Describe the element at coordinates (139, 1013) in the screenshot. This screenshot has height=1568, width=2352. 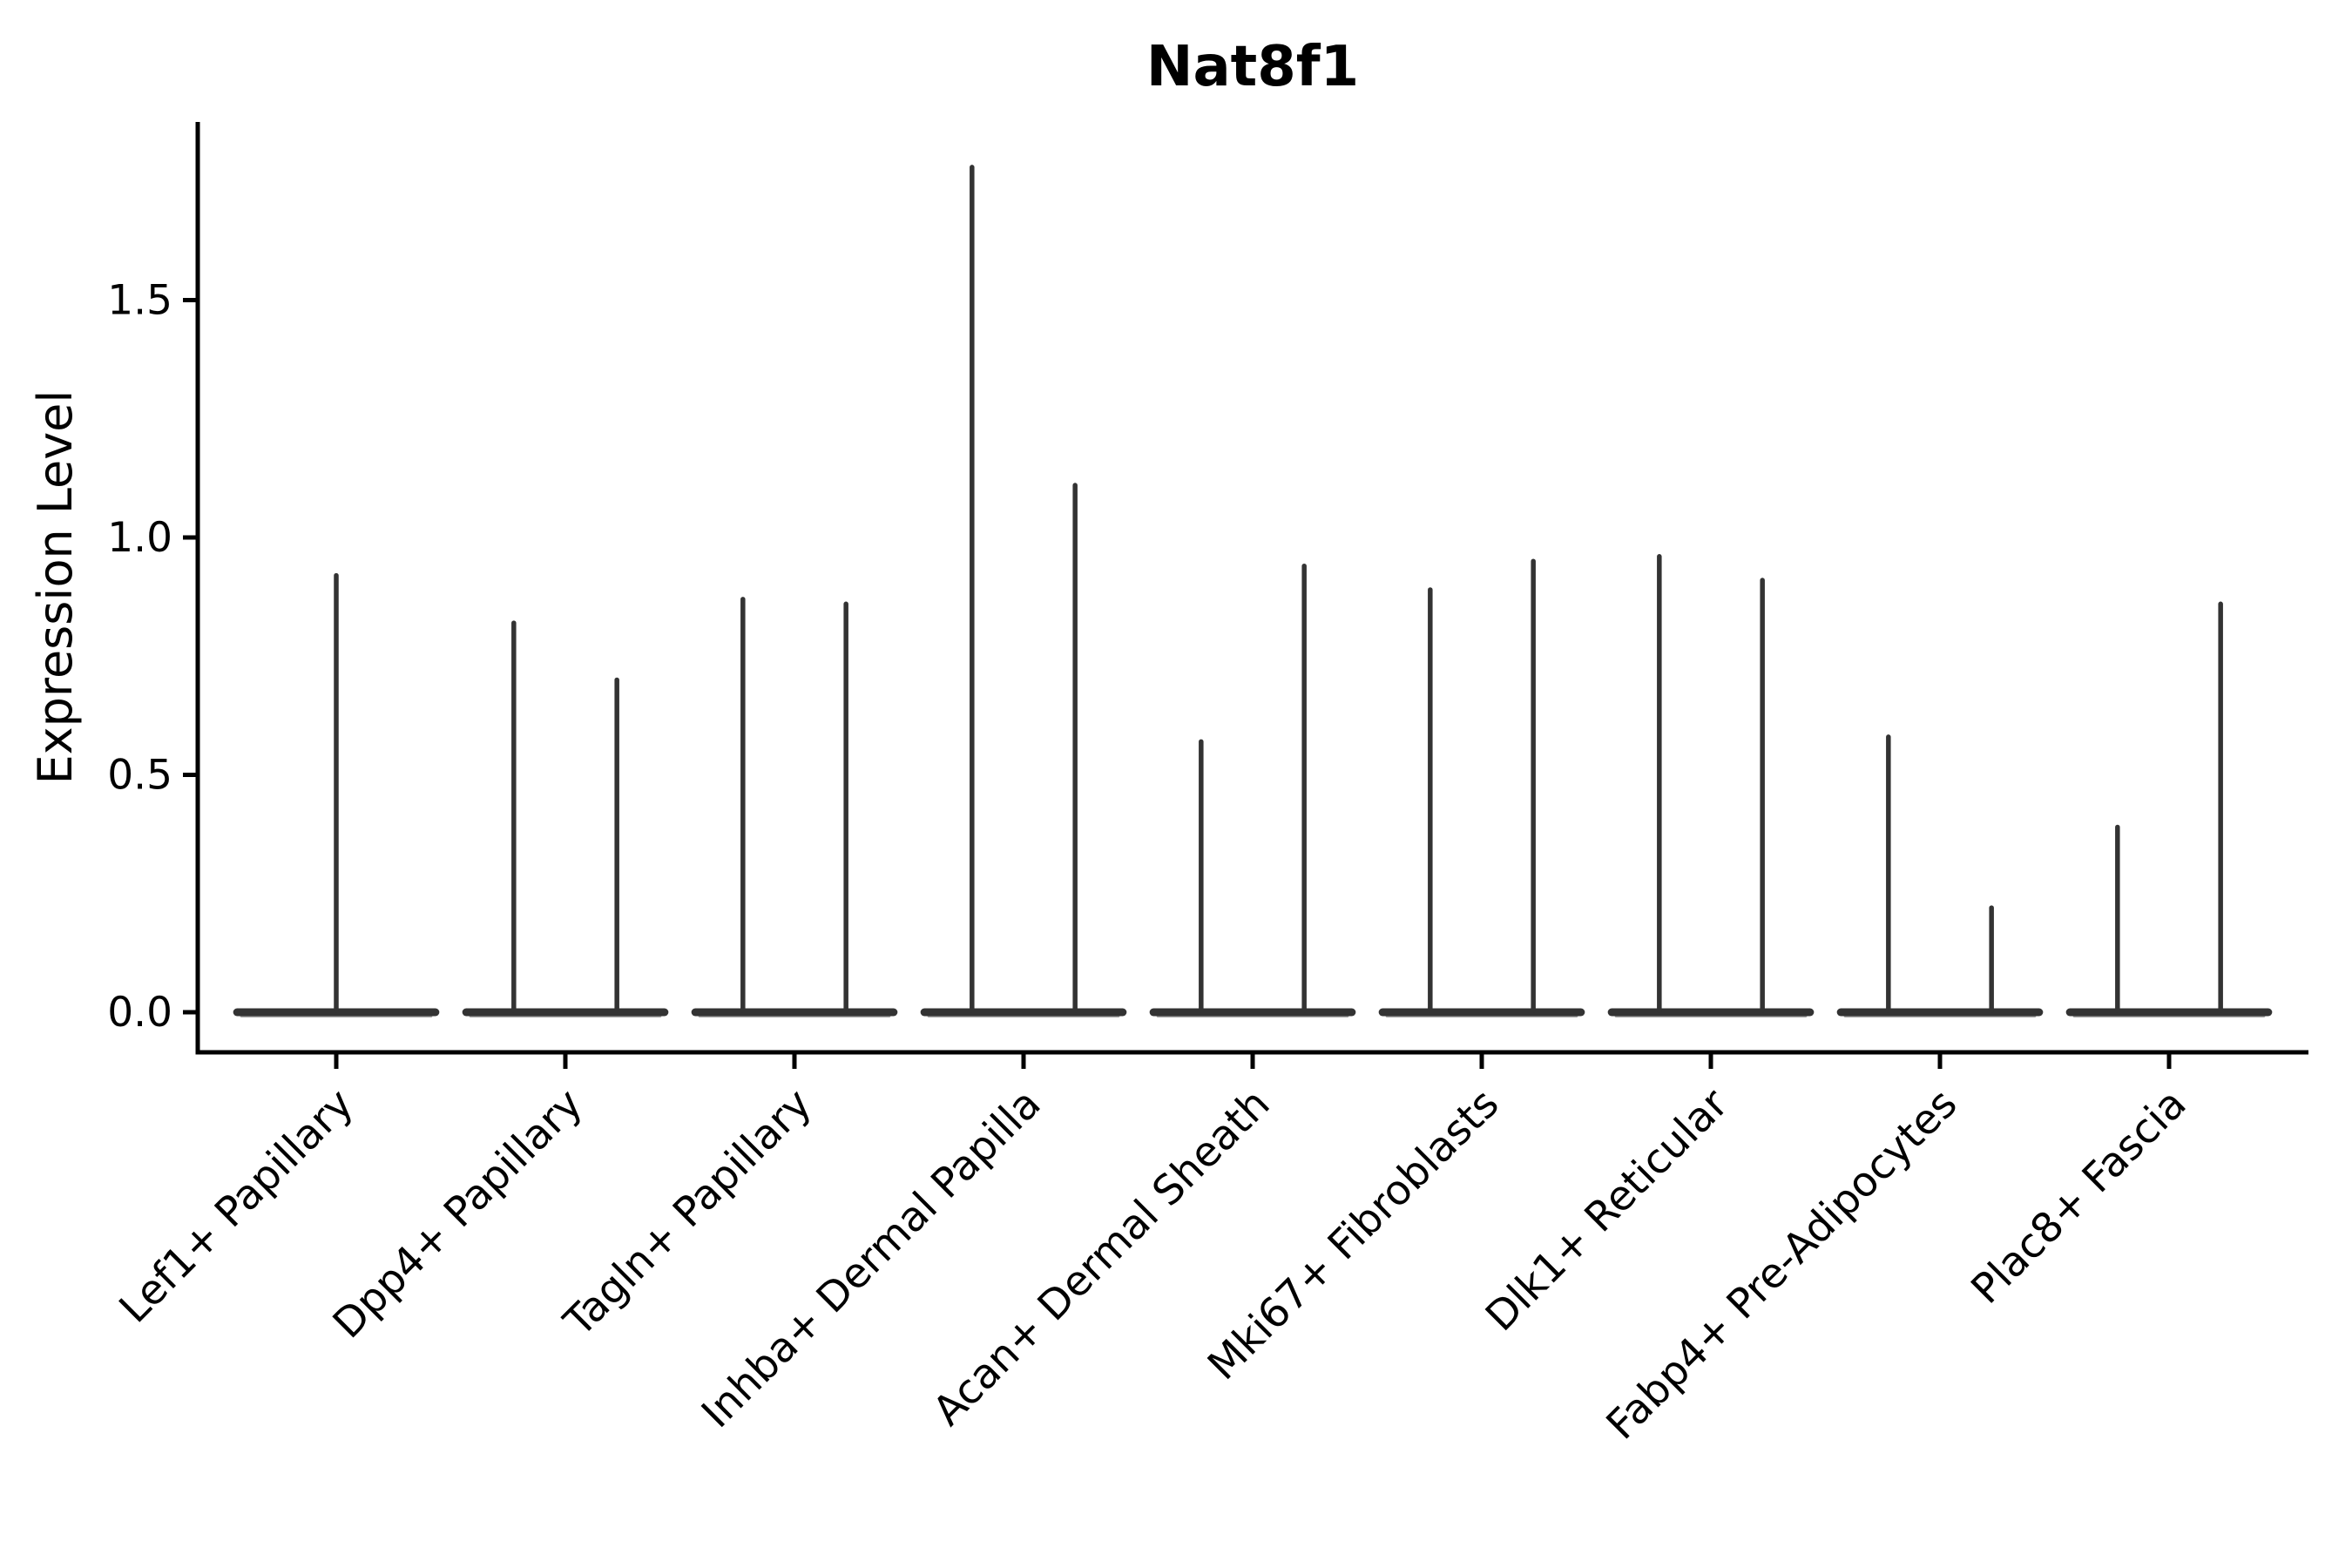
I see `y-tick-label: 0.0` at that location.